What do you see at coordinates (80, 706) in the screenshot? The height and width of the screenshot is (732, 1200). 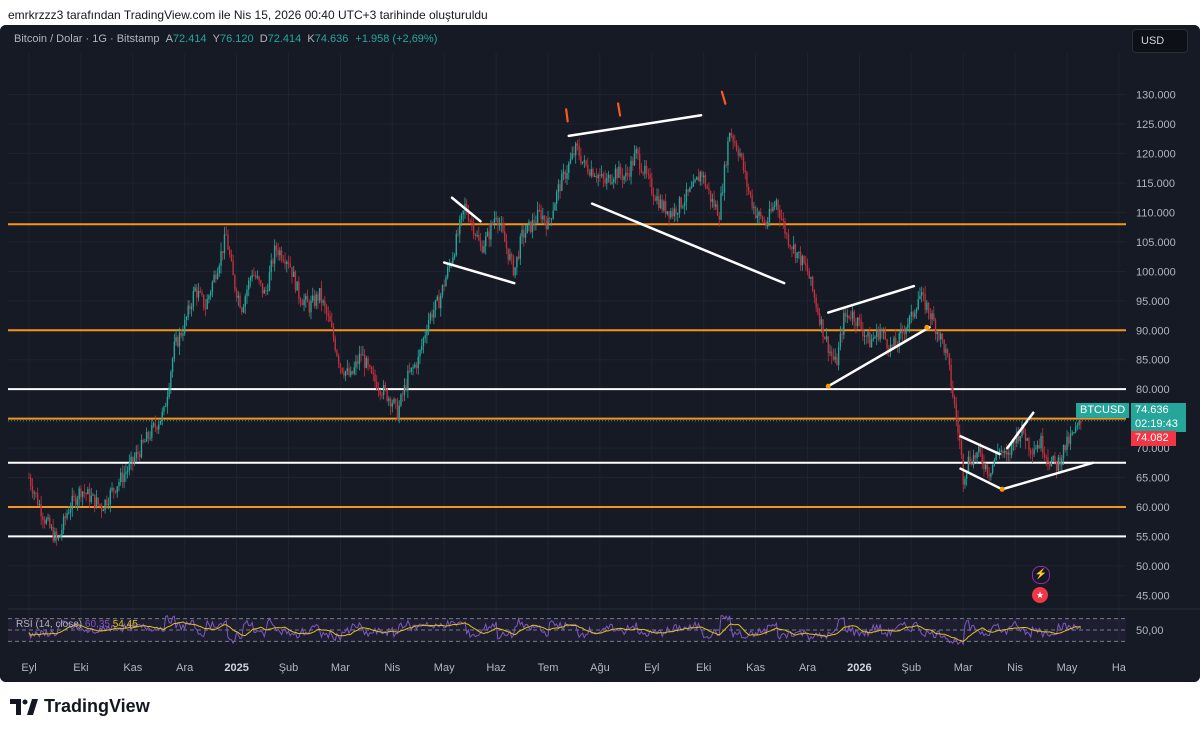 I see `tradingview-logo: TradingView` at bounding box center [80, 706].